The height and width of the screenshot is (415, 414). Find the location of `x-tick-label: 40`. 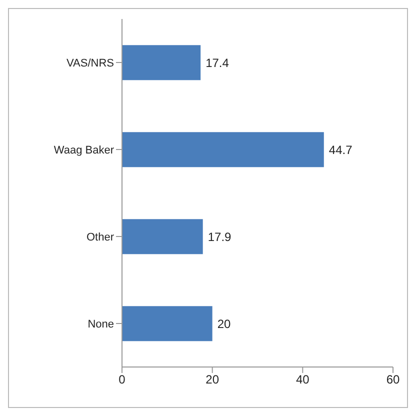

x-tick-label: 40 is located at coordinates (303, 379).